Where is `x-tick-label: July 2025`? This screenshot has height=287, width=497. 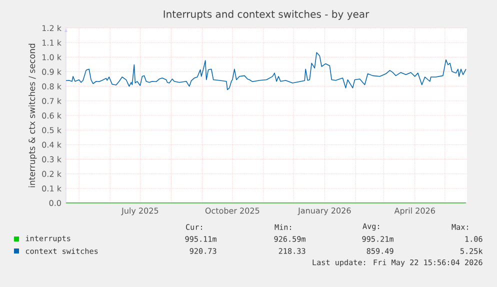 x-tick-label: July 2025 is located at coordinates (139, 212).